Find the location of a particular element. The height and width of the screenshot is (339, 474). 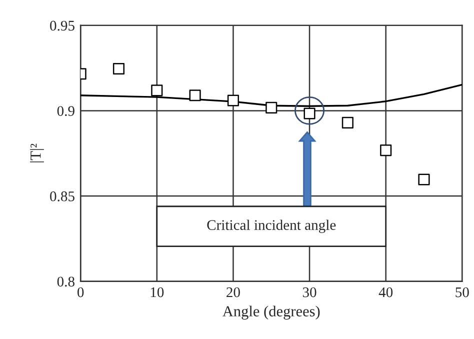

x-tick-label: 20 is located at coordinates (233, 292).